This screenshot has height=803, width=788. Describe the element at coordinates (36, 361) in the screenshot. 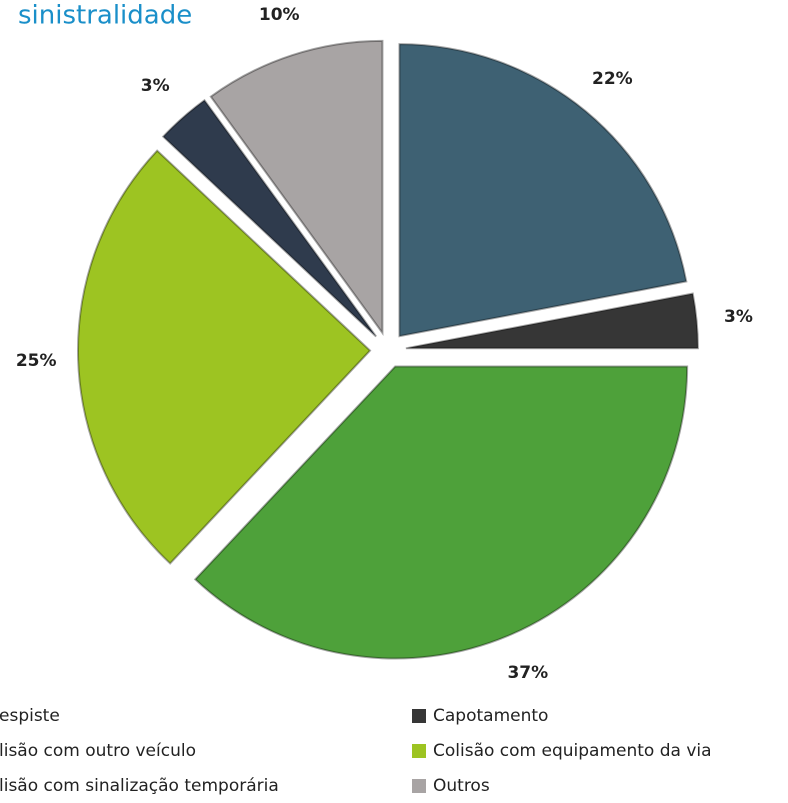

I see `data-label: 25%` at that location.